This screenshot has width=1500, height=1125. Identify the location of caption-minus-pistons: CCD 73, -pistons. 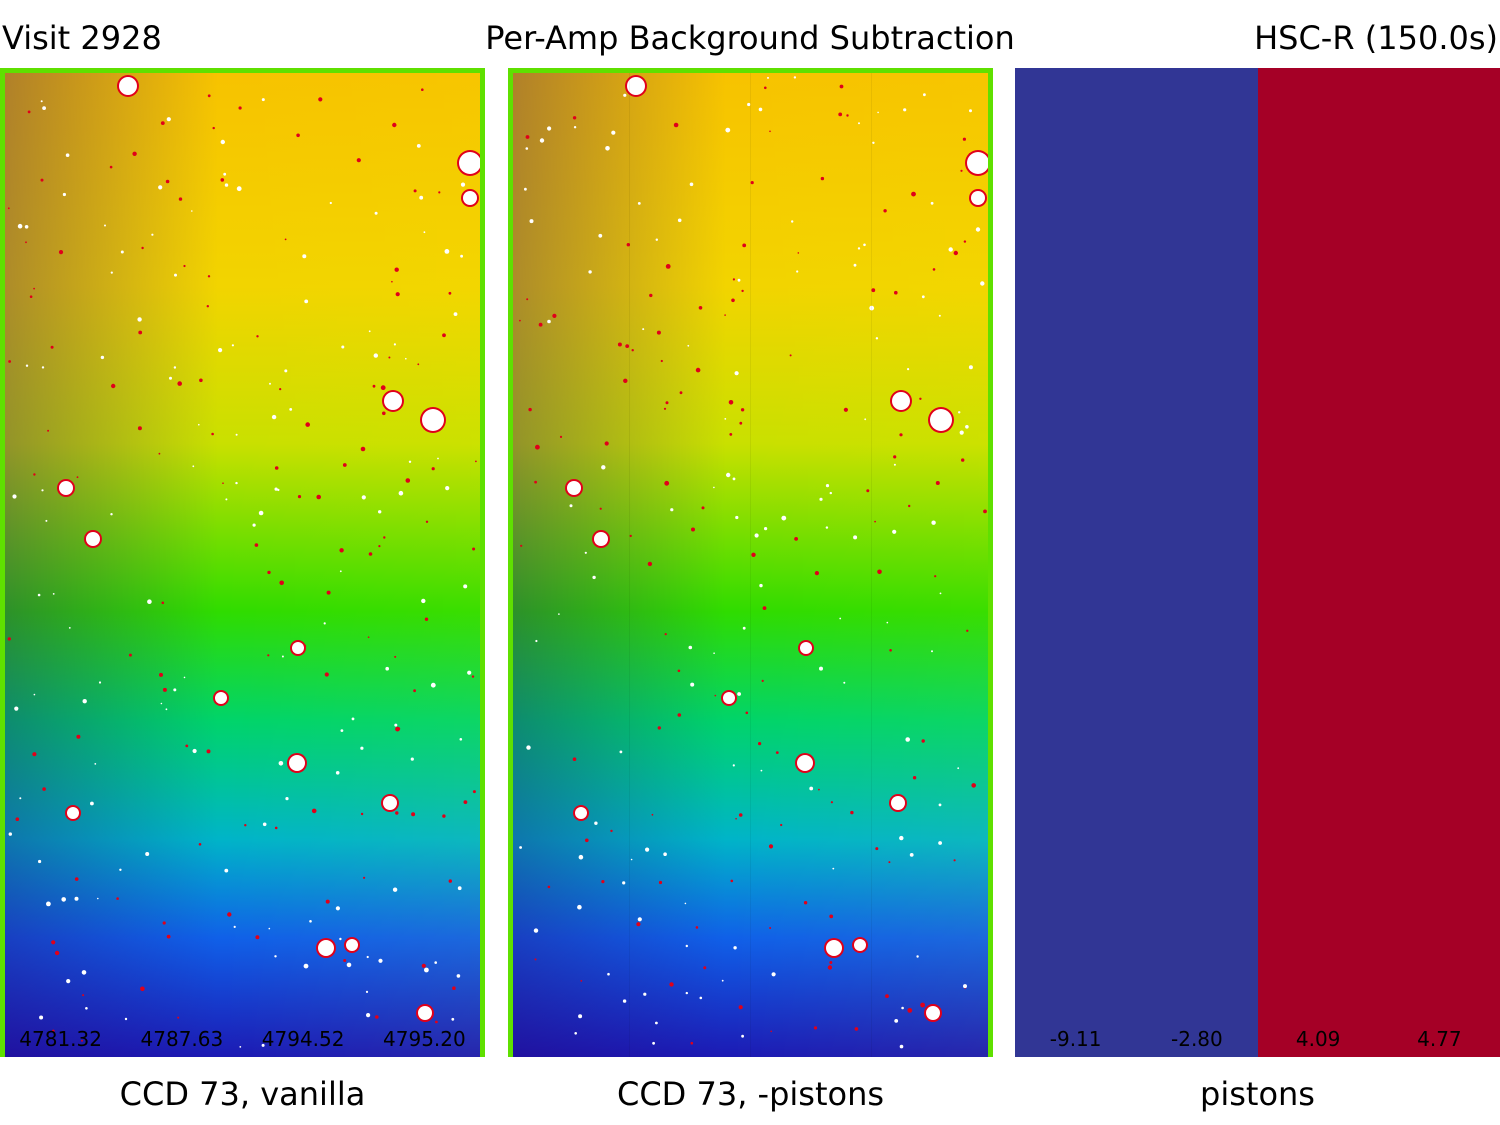
(750, 1094).